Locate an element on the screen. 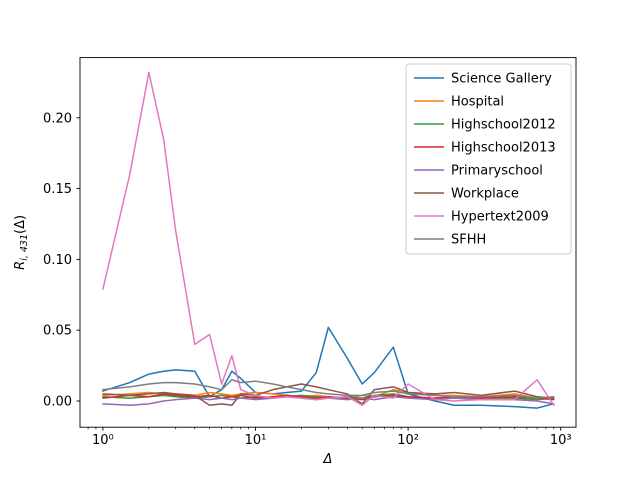 The height and width of the screenshot is (480, 640). legend-label: Hospital is located at coordinates (477, 102).